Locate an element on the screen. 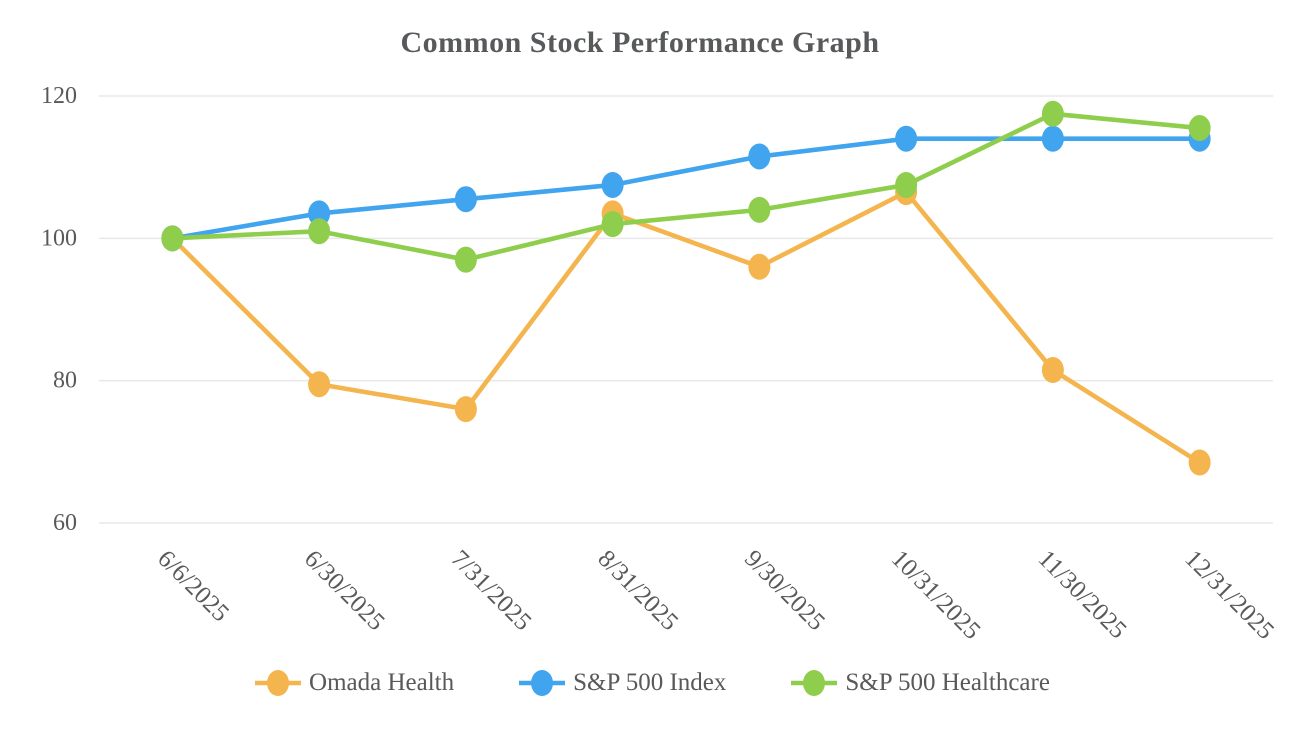 The image size is (1304, 748). legend-item-s-p-500-index: S&P 500 Index is located at coordinates (622, 683).